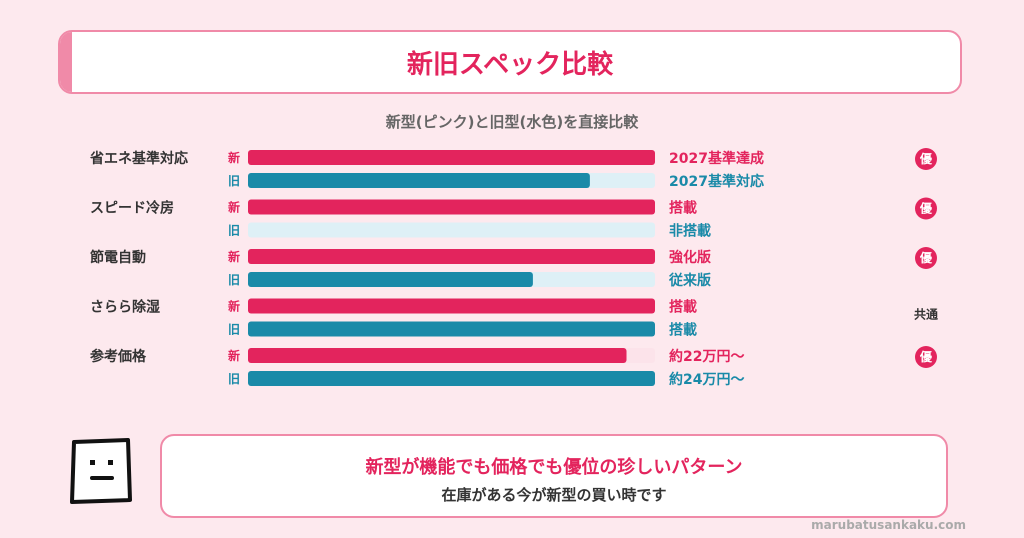 The width and height of the screenshot is (1024, 538). What do you see at coordinates (132, 208) in the screenshot?
I see `category-label: スピード冷房` at bounding box center [132, 208].